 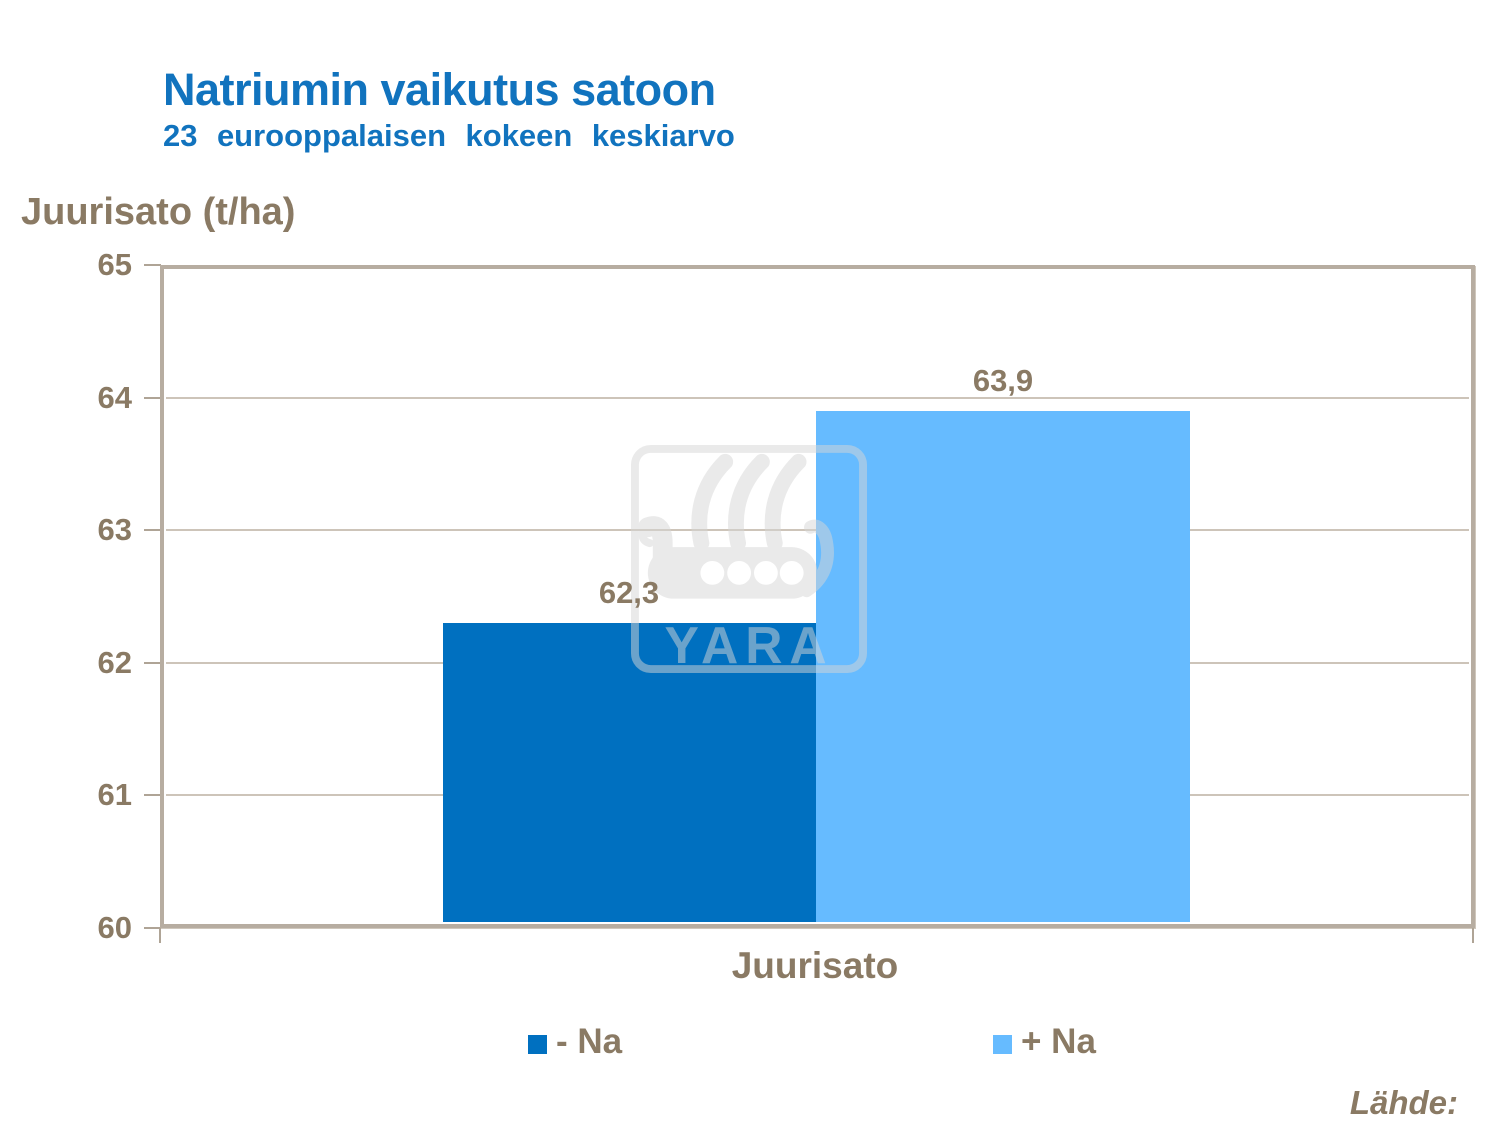 I want to click on y-tick-label: 60, so click(x=114, y=927).